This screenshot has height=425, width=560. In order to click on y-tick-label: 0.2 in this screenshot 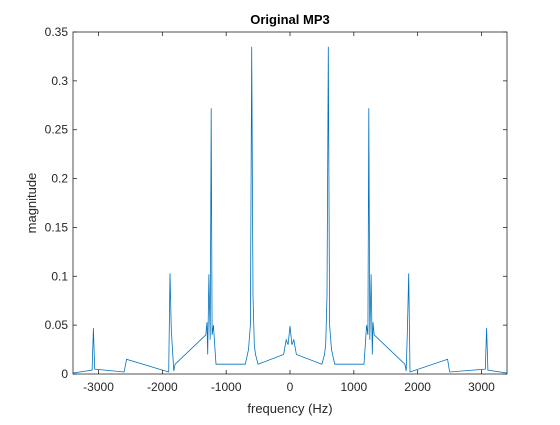, I will do `click(59, 179)`.